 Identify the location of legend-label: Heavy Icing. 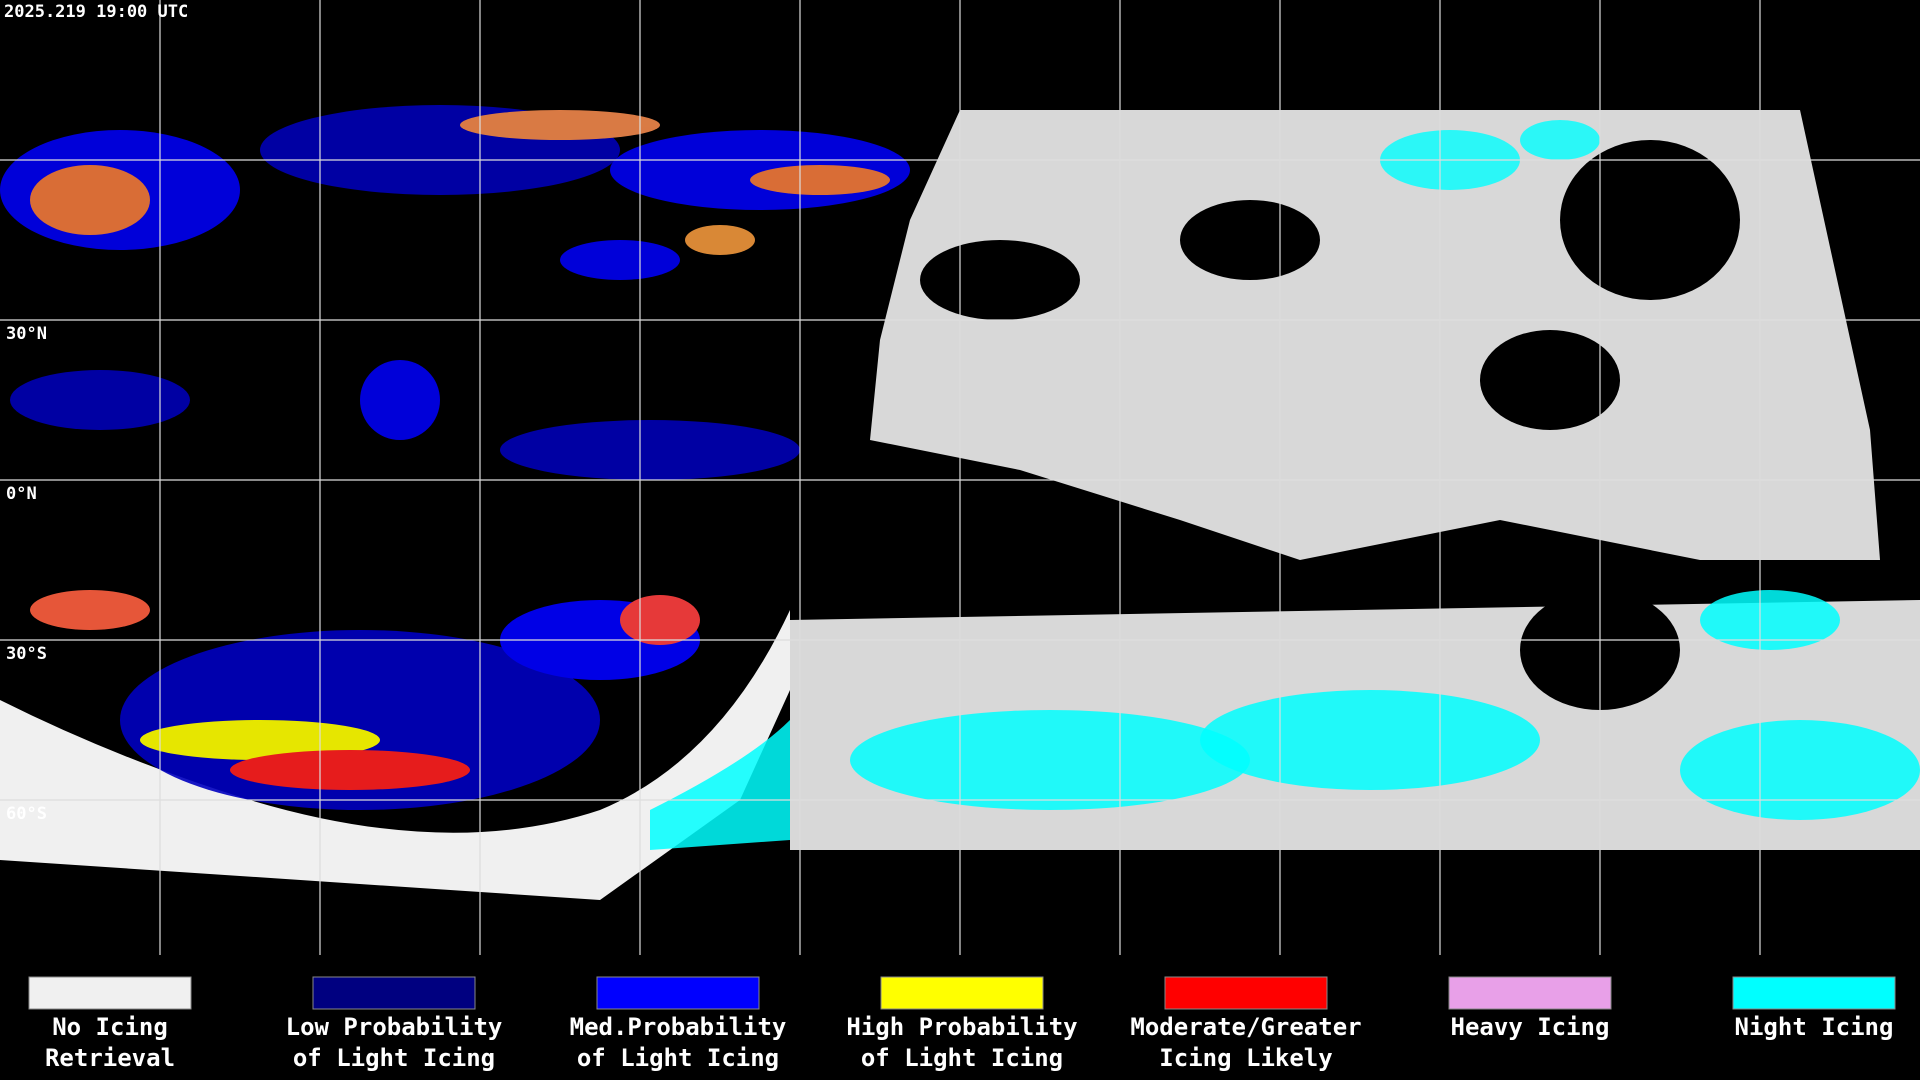
(1530, 1027).